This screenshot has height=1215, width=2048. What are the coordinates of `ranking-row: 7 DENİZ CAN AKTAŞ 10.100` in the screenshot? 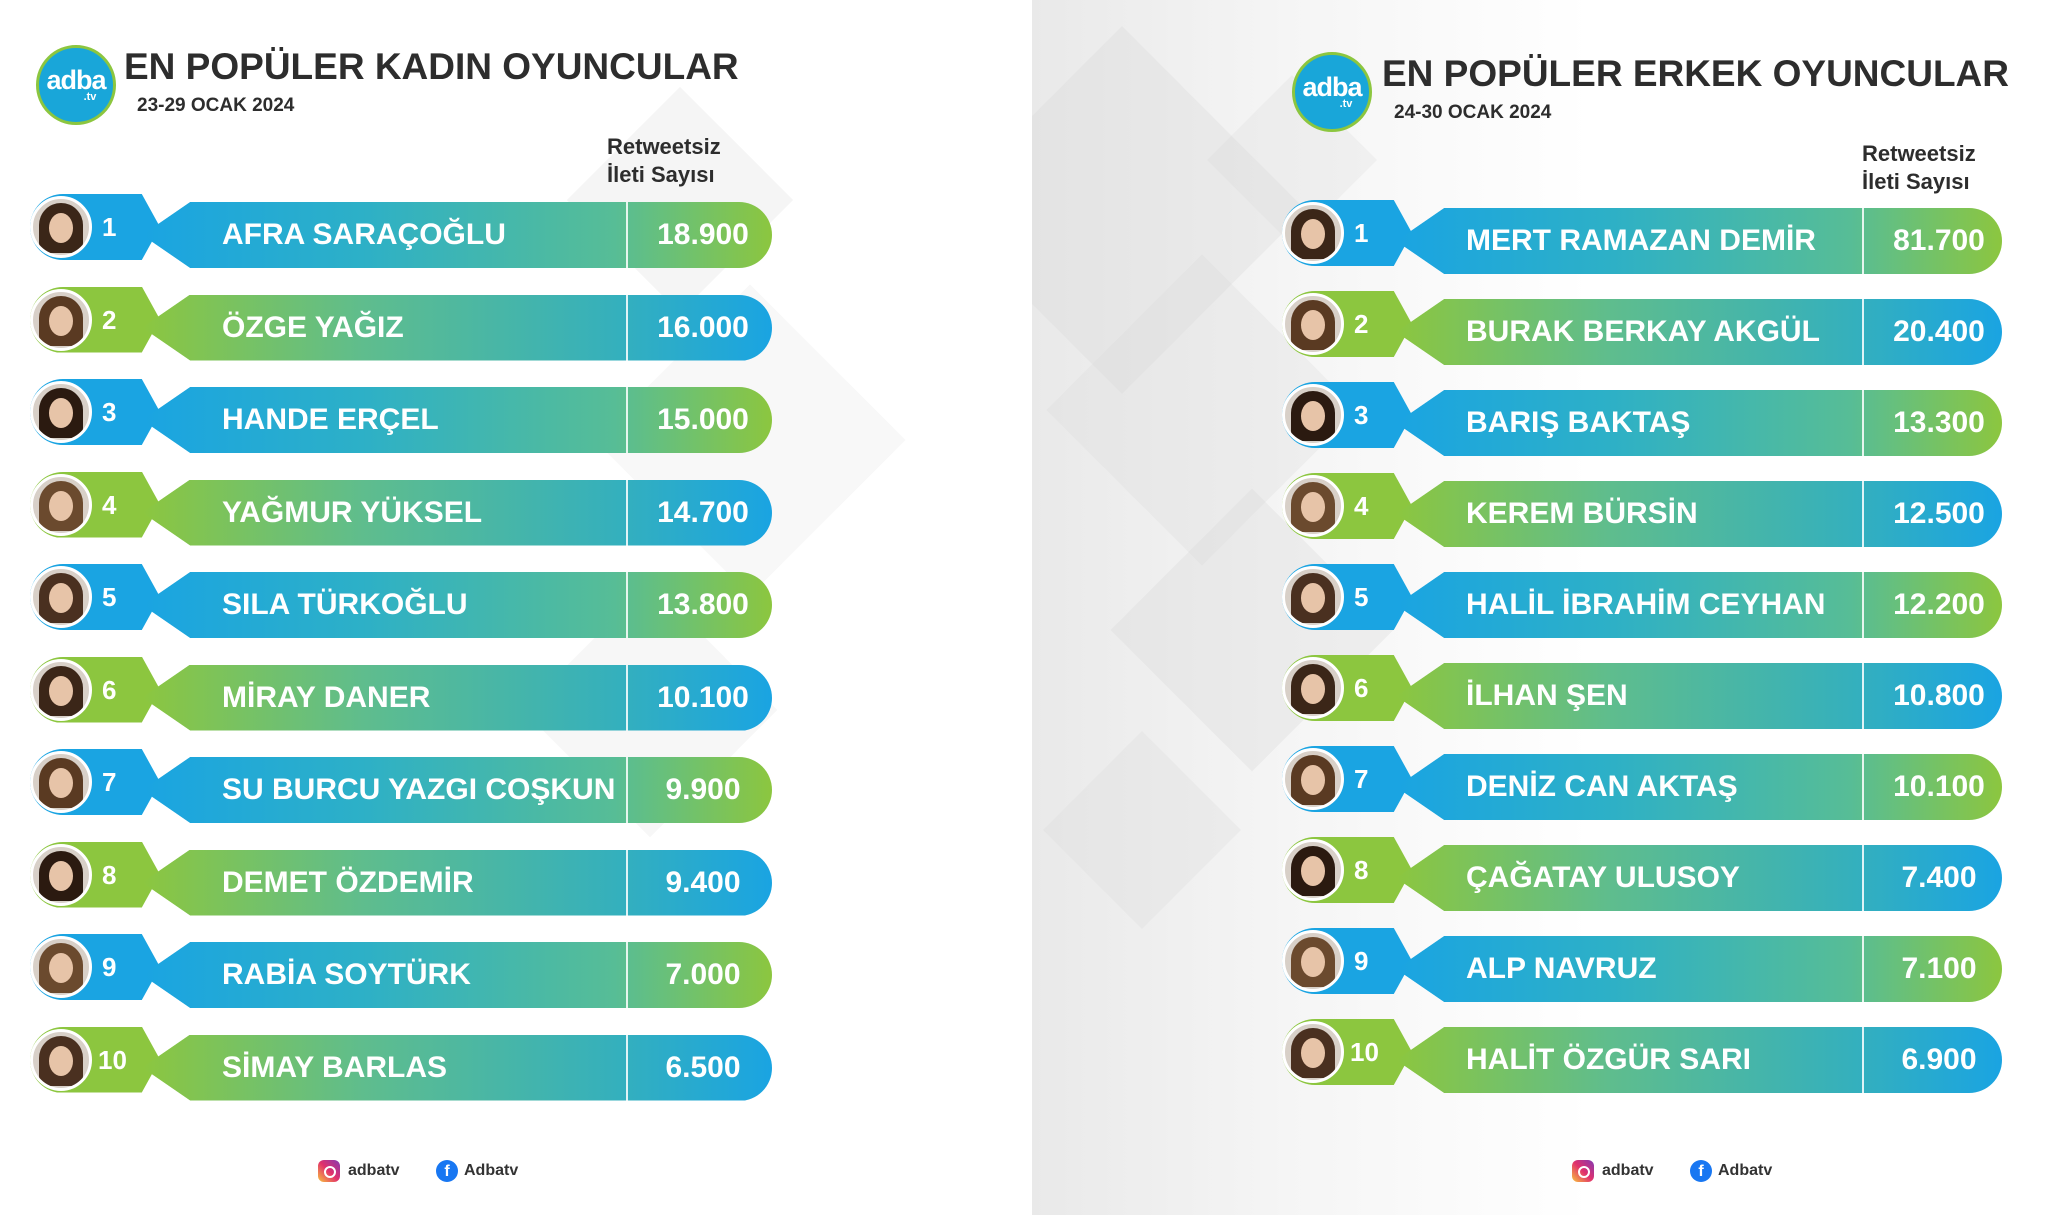 It's located at (1642, 783).